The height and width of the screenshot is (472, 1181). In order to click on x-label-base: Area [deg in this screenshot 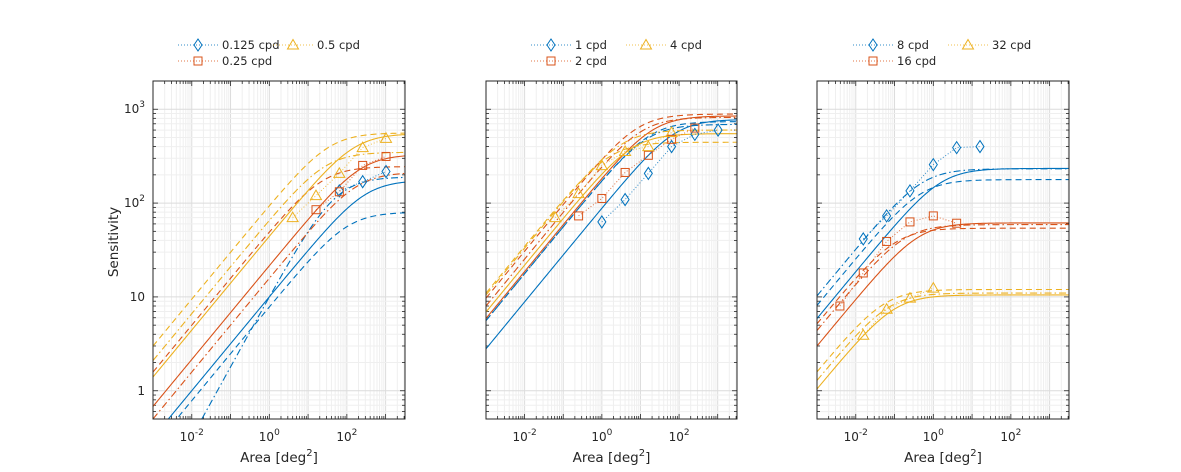, I will do `click(273, 458)`.